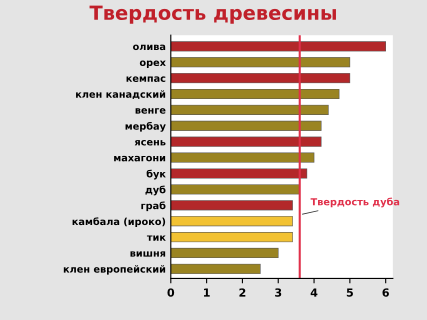 The image size is (427, 320). What do you see at coordinates (213, 15) in the screenshot?
I see `chart-title: Твердость древесины` at bounding box center [213, 15].